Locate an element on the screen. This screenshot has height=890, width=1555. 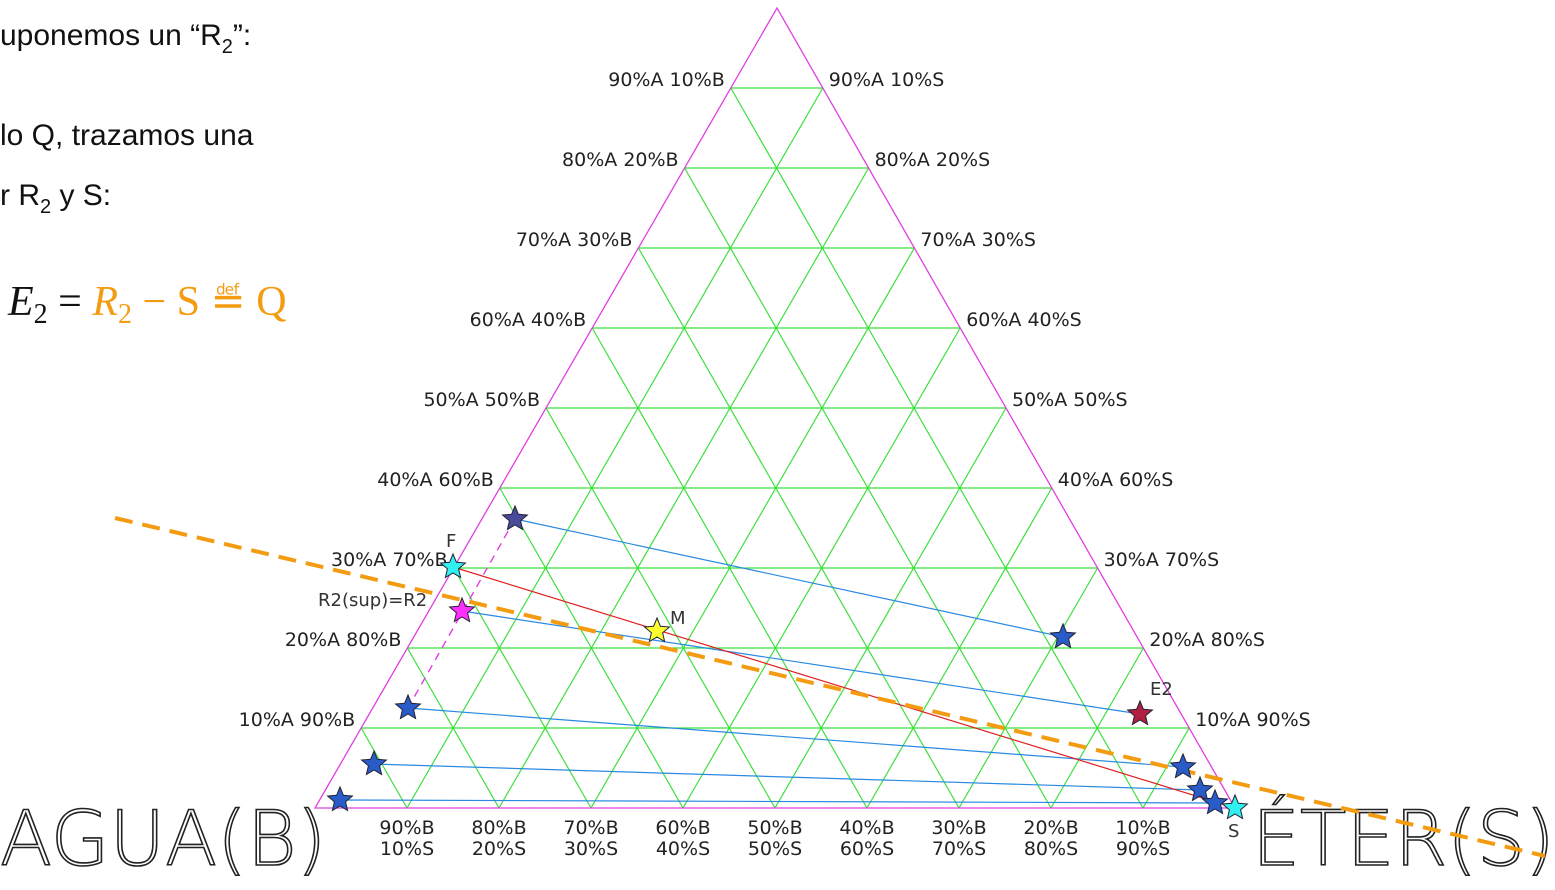
point-label: R2(sup)=R2 is located at coordinates (372, 600).